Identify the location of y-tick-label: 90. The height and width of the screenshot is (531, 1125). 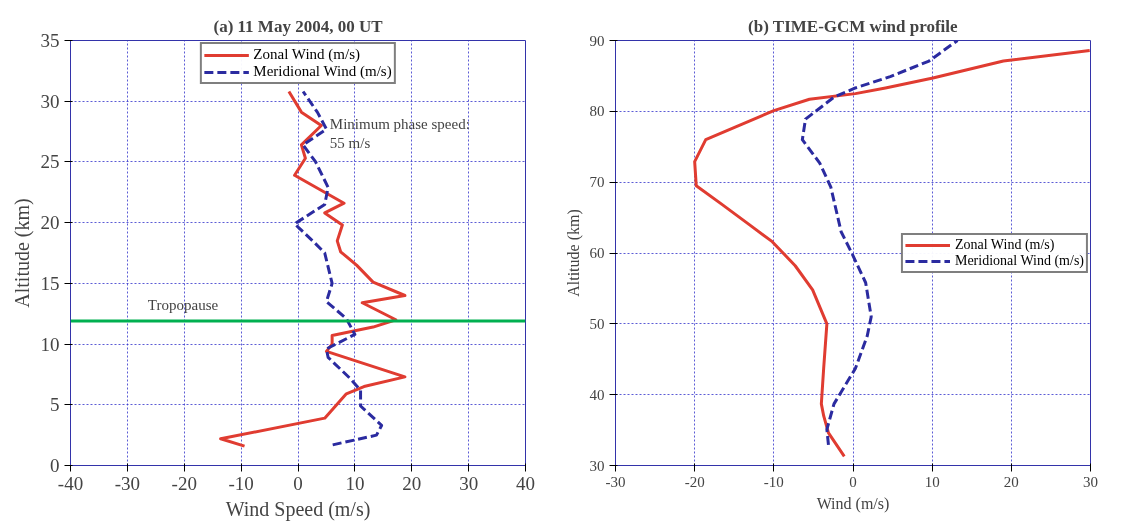
(597, 40).